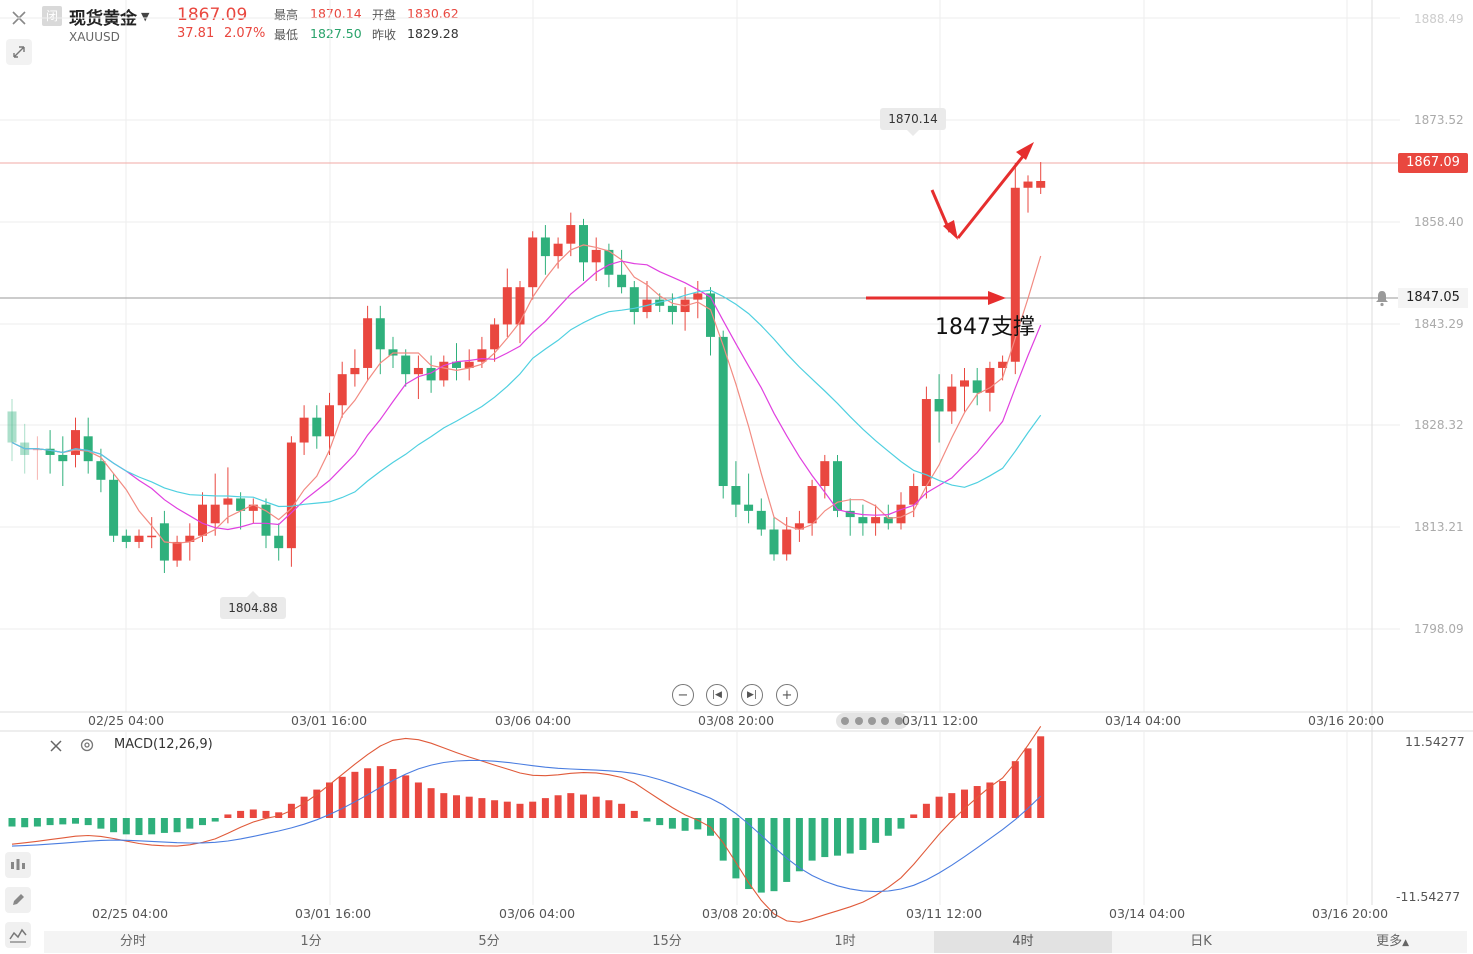 The image size is (1473, 954). Describe the element at coordinates (993, 194) in the screenshot. I see `annotation-arrow-up` at that location.